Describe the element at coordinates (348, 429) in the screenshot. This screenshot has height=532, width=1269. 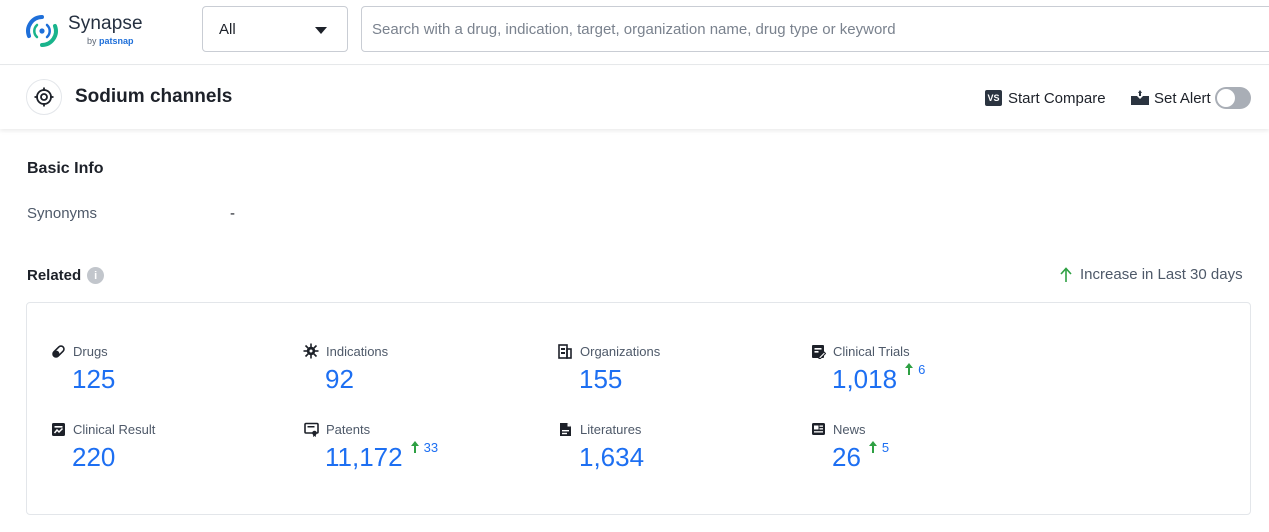
I see `stat-label: Patents` at that location.